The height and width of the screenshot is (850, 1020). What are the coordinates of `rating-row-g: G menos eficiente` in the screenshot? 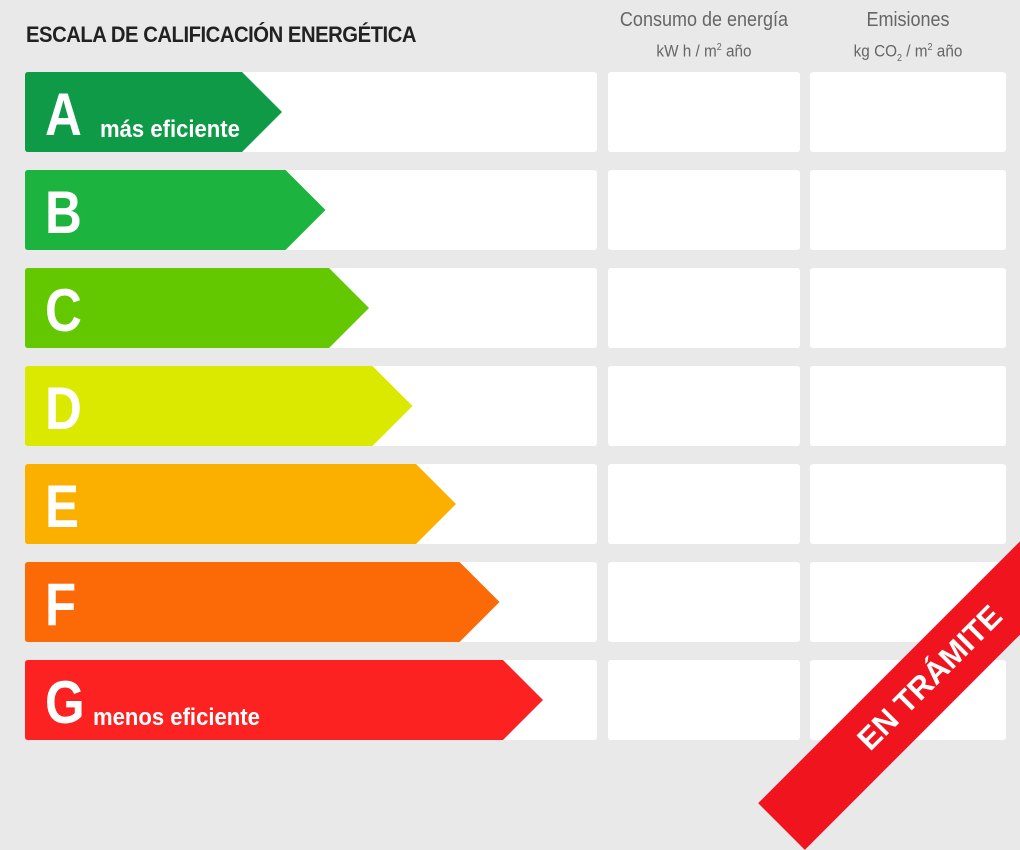 It's located at (311, 700).